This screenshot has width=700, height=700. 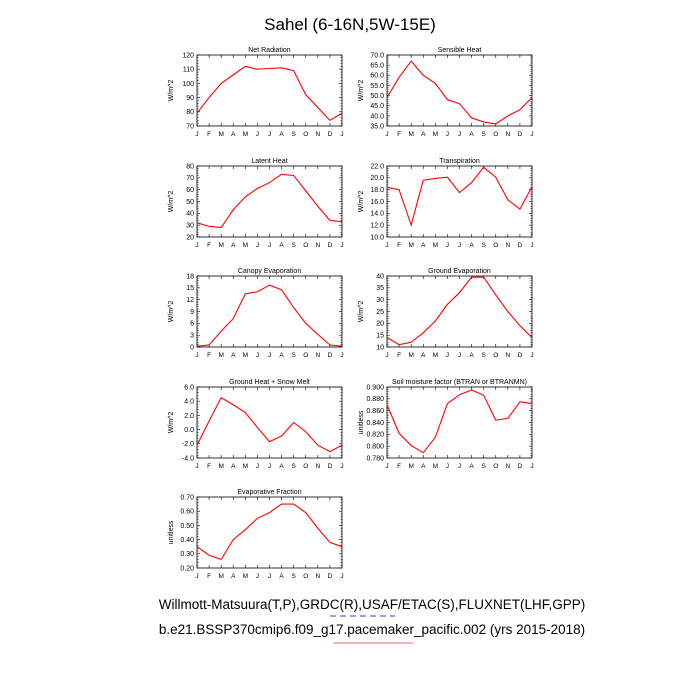 What do you see at coordinates (192, 336) in the screenshot?
I see `y-tick-label: 3` at bounding box center [192, 336].